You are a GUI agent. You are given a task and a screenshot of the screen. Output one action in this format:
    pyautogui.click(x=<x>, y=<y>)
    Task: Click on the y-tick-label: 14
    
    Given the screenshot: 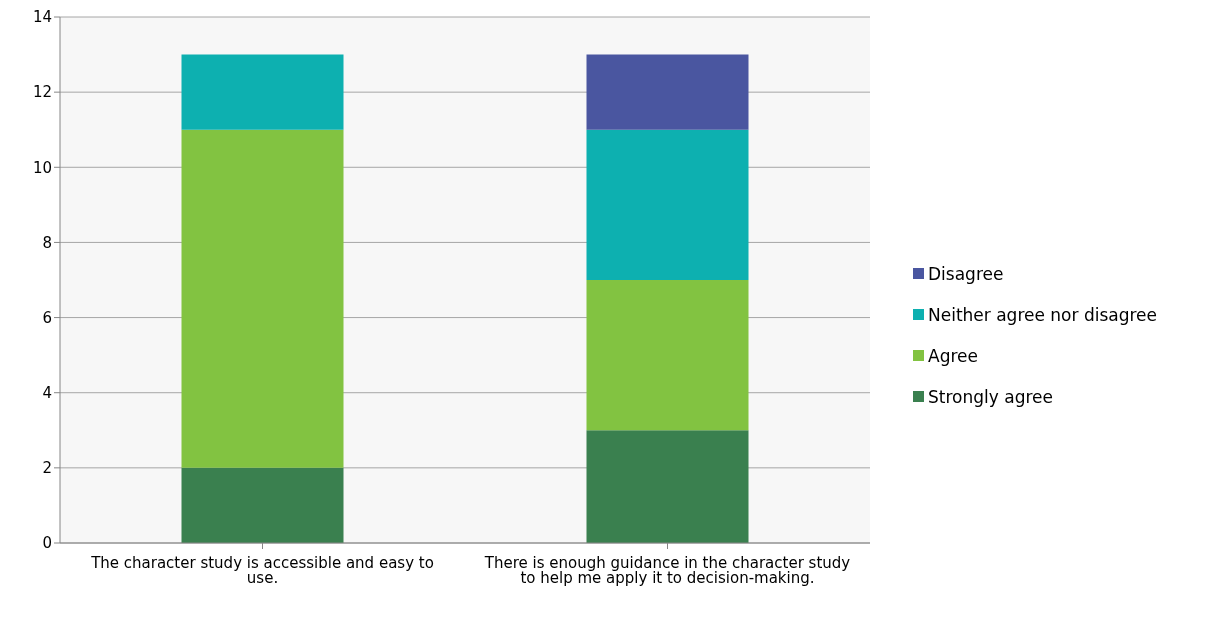 What is the action you would take?
    pyautogui.click(x=42, y=17)
    